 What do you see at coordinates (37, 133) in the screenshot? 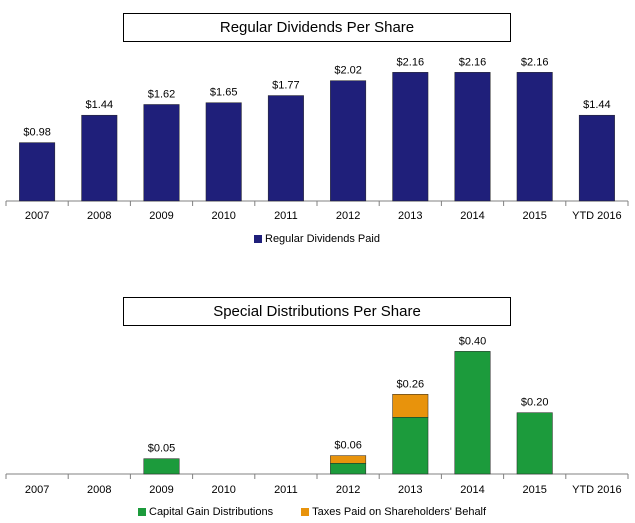
I see `data-label: $0.98` at bounding box center [37, 133].